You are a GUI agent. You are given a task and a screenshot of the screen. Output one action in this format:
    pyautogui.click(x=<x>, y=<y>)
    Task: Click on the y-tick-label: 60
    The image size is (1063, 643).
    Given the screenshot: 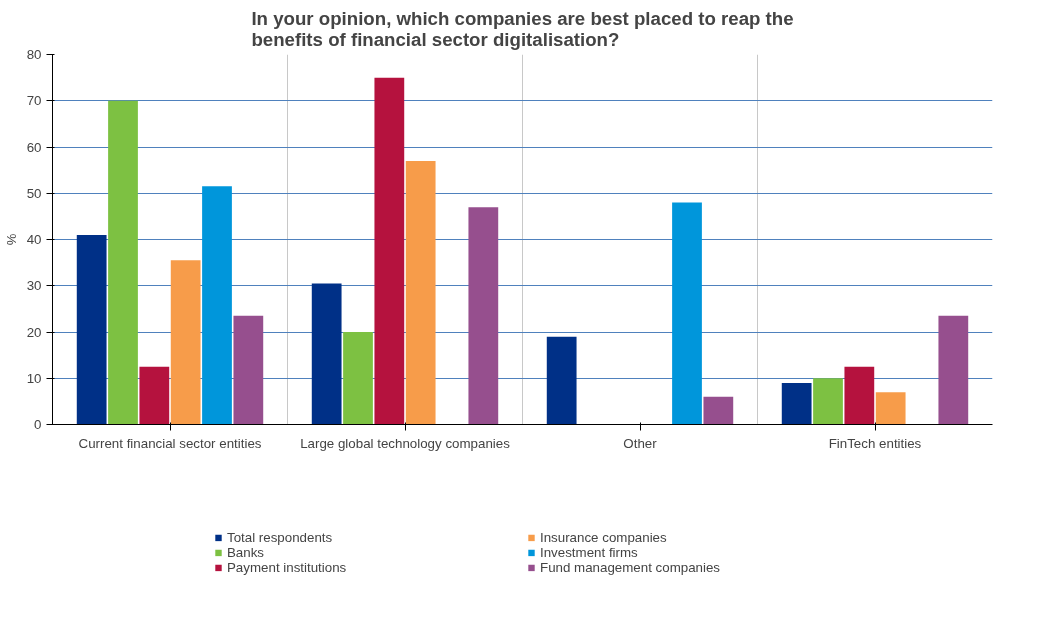 What is the action you would take?
    pyautogui.click(x=34, y=147)
    